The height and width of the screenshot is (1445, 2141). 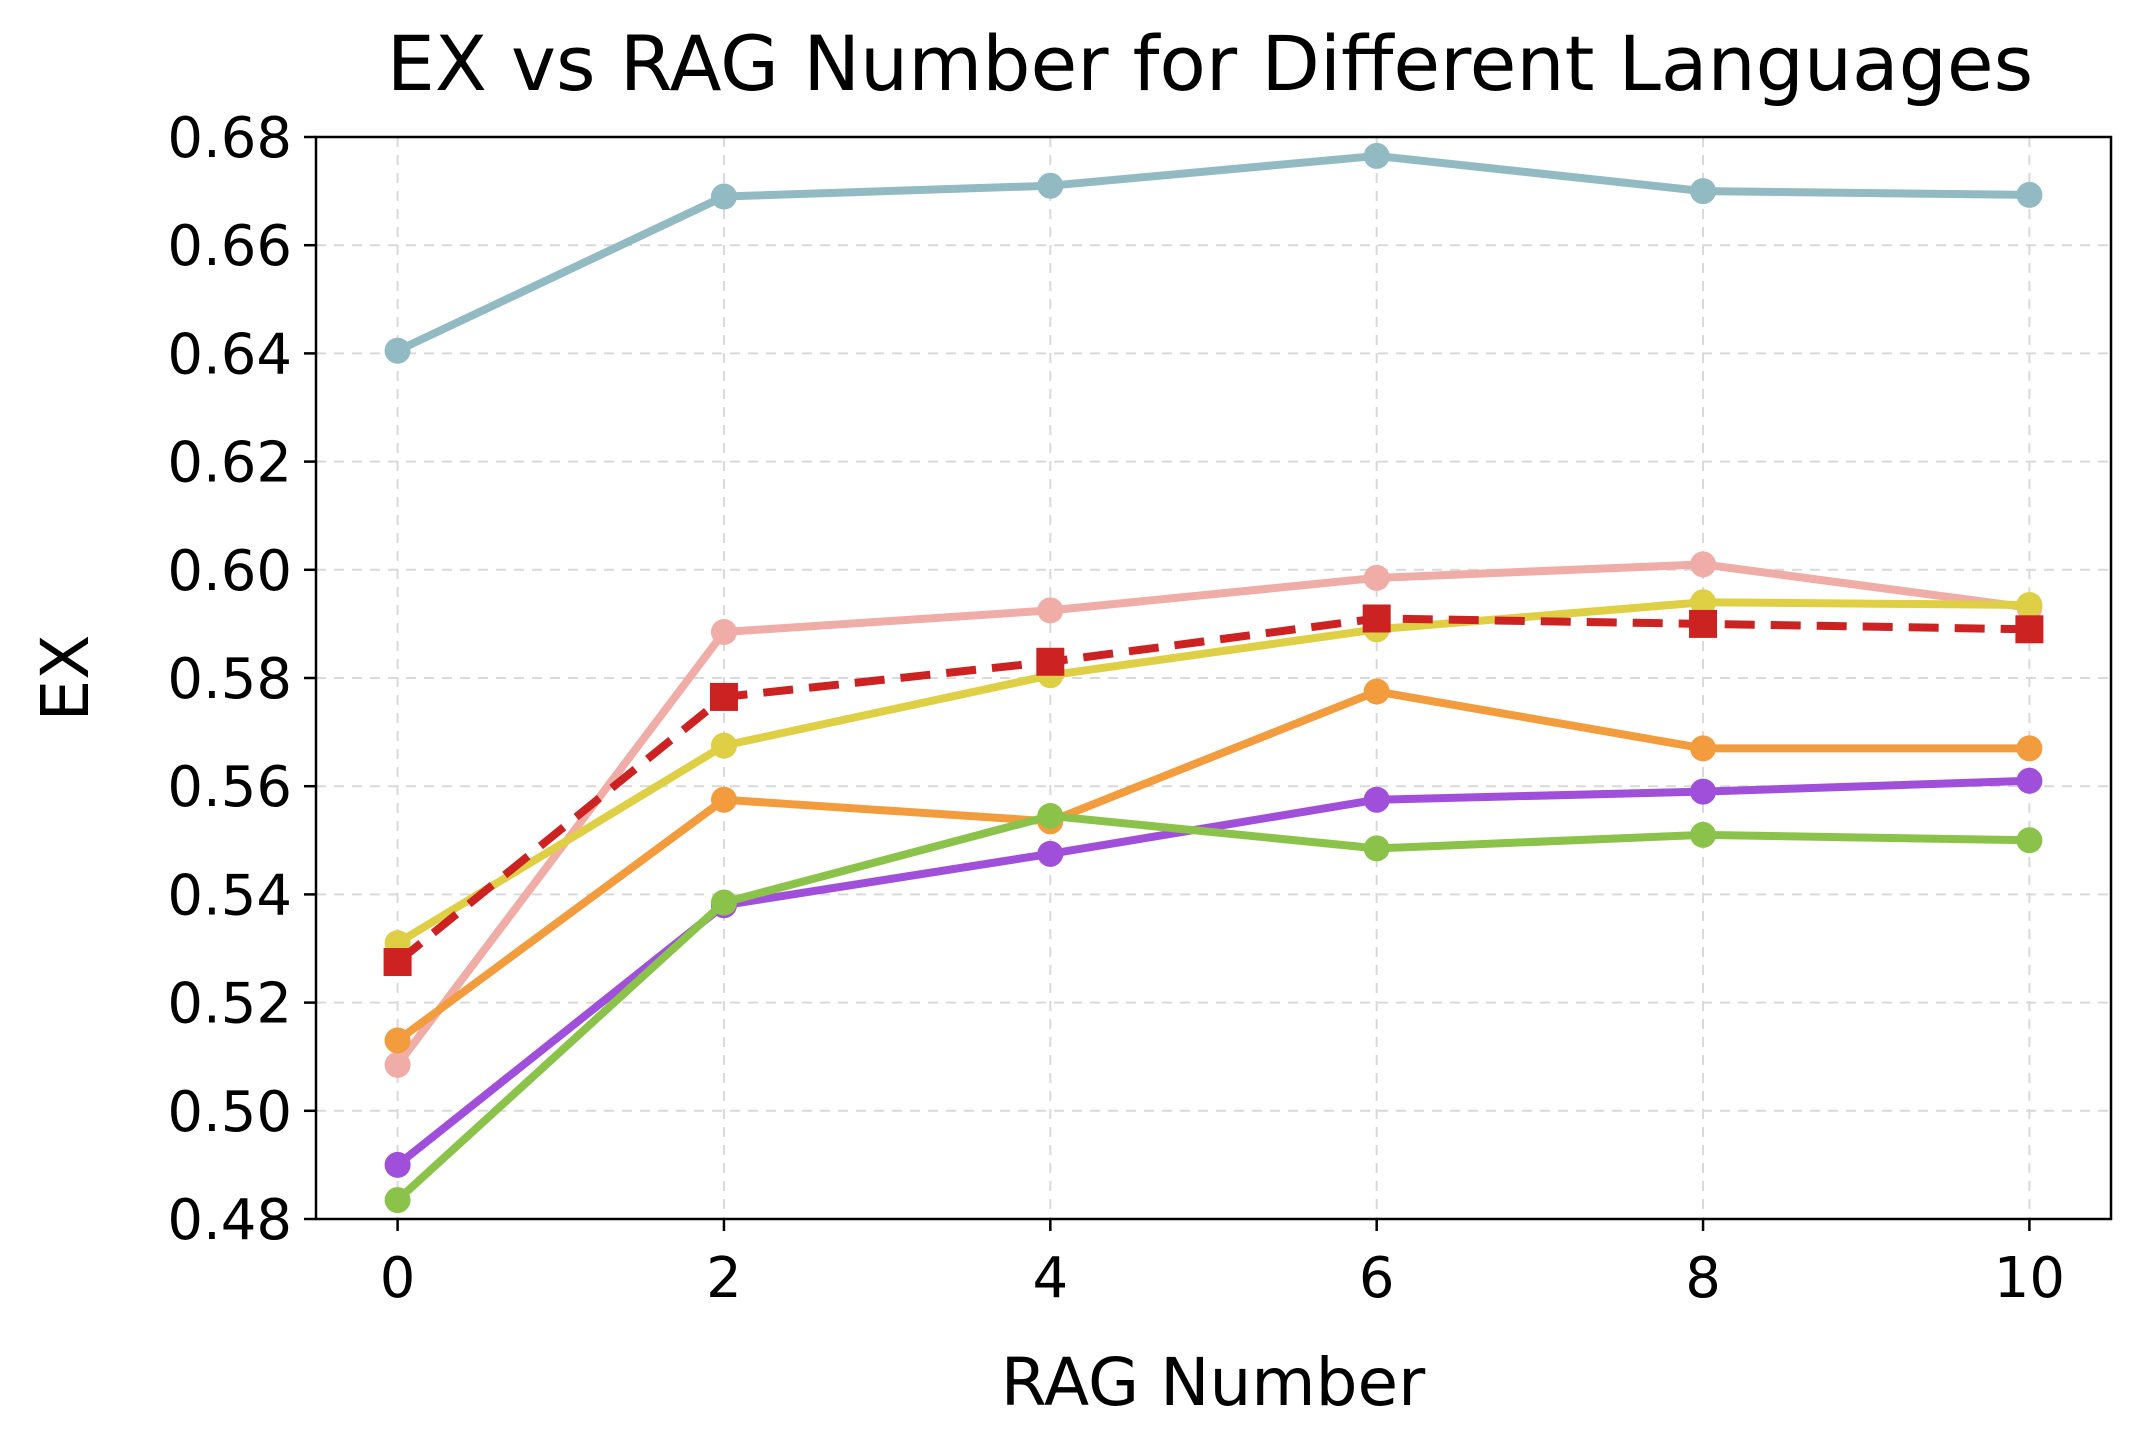 What do you see at coordinates (398, 1278) in the screenshot?
I see `x-tick-label: 0` at bounding box center [398, 1278].